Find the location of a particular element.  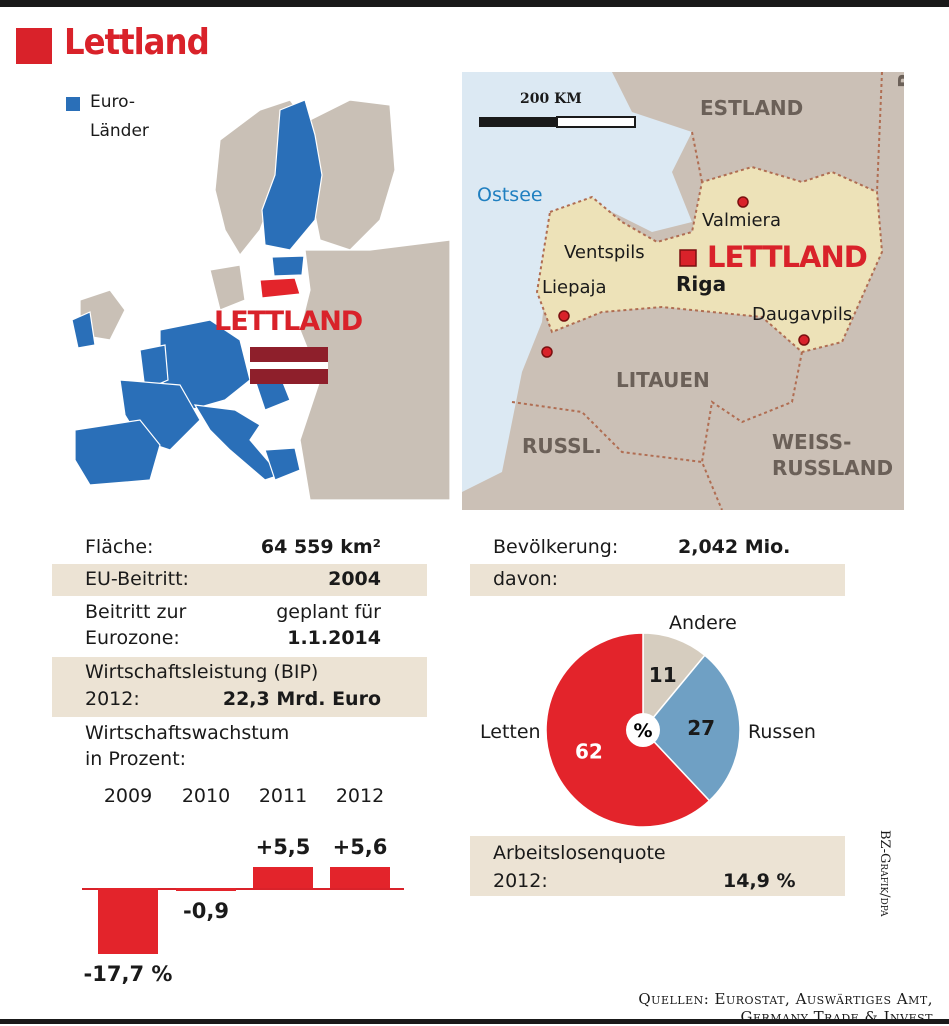

europe-country-label: LETTLAND is located at coordinates (288, 321).